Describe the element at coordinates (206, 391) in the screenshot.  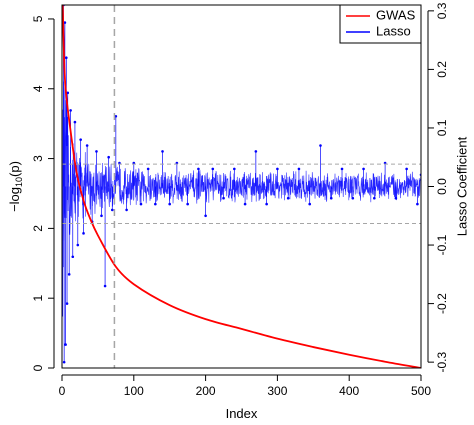
I see `x-tick-label: 200` at that location.